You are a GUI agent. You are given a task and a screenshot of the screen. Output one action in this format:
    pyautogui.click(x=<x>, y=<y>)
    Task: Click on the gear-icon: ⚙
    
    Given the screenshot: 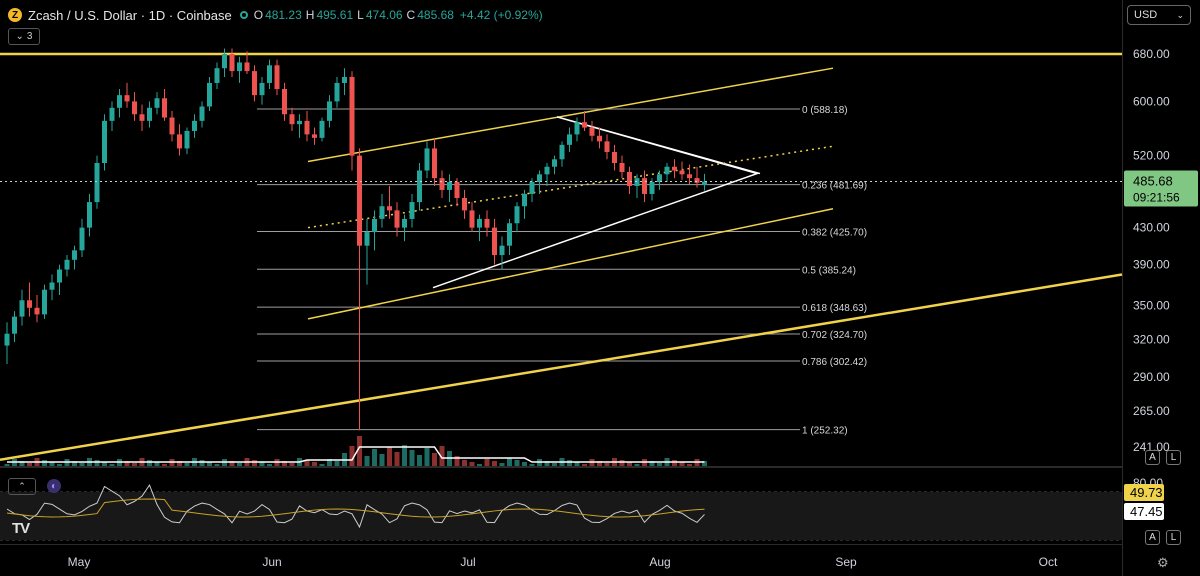 What is the action you would take?
    pyautogui.click(x=1163, y=562)
    